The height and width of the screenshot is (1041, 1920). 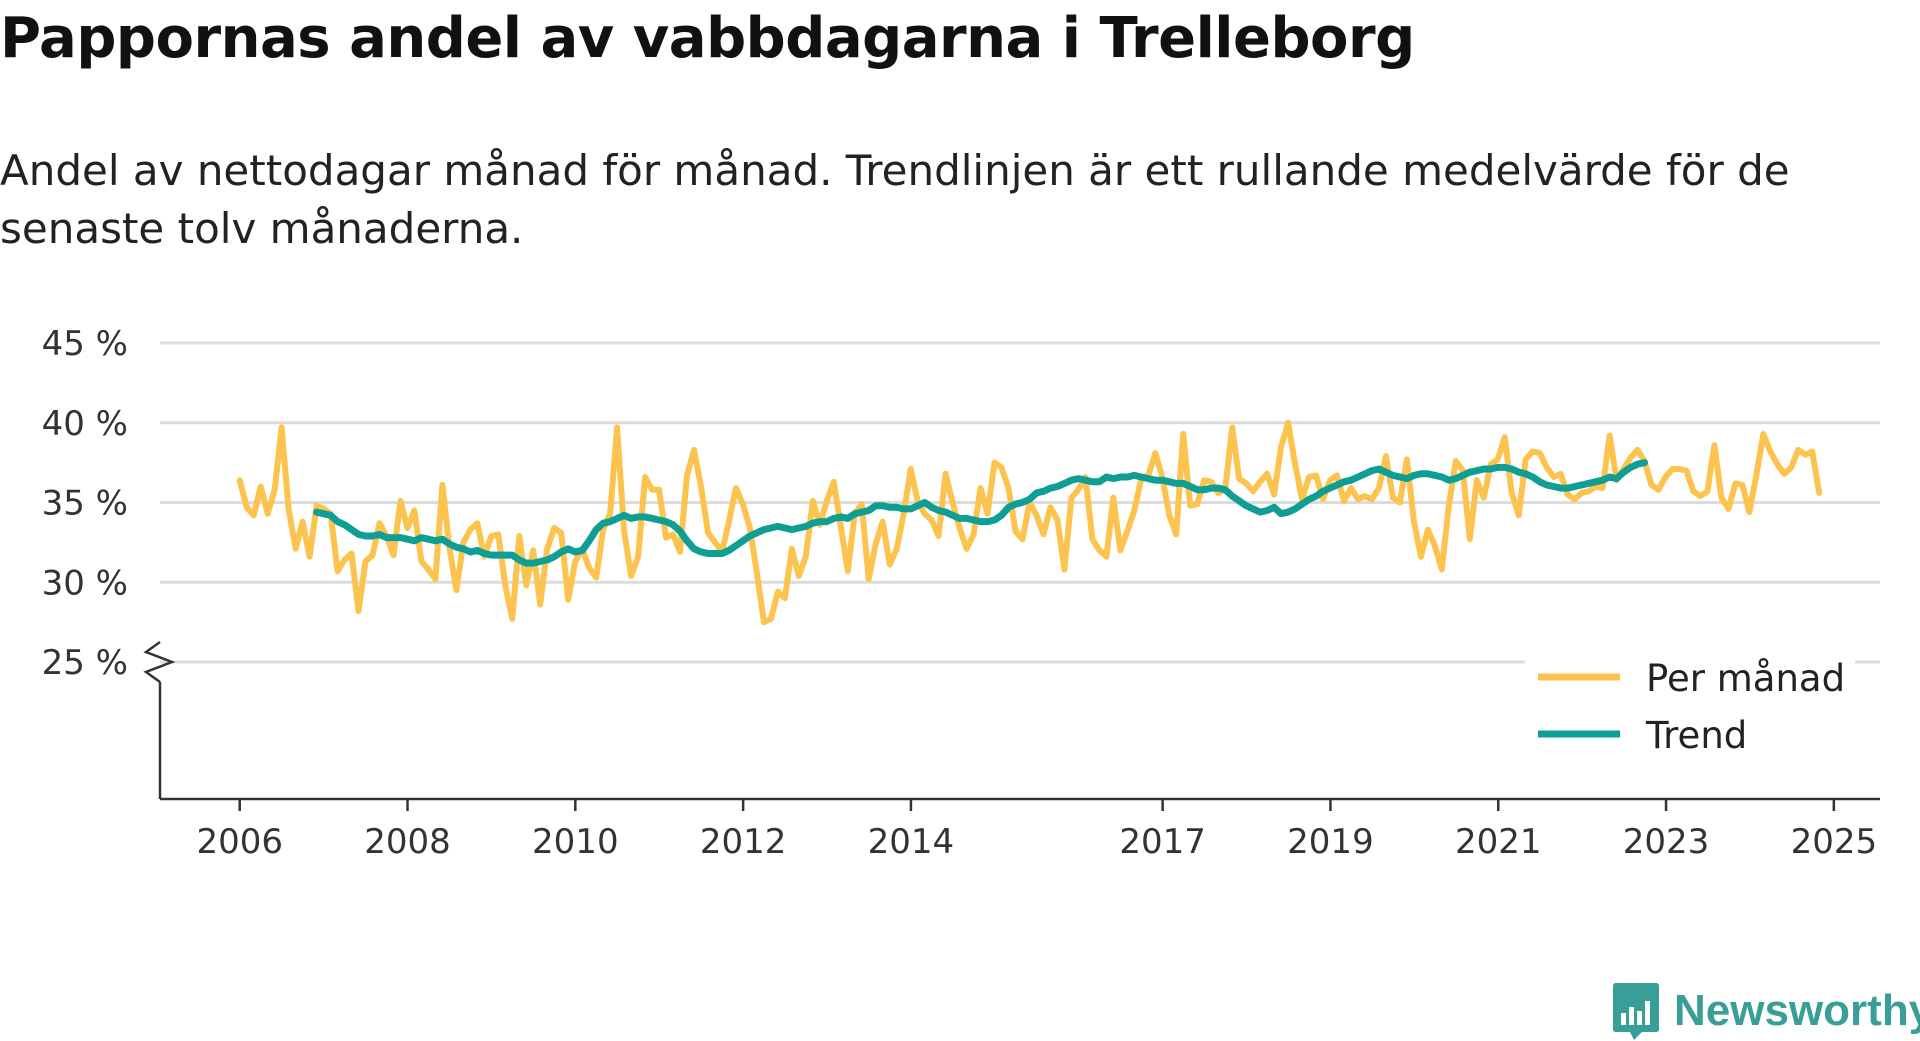 I want to click on y-axis: 25 % 30 % 35 % 40 % 45 %, so click(x=109, y=561).